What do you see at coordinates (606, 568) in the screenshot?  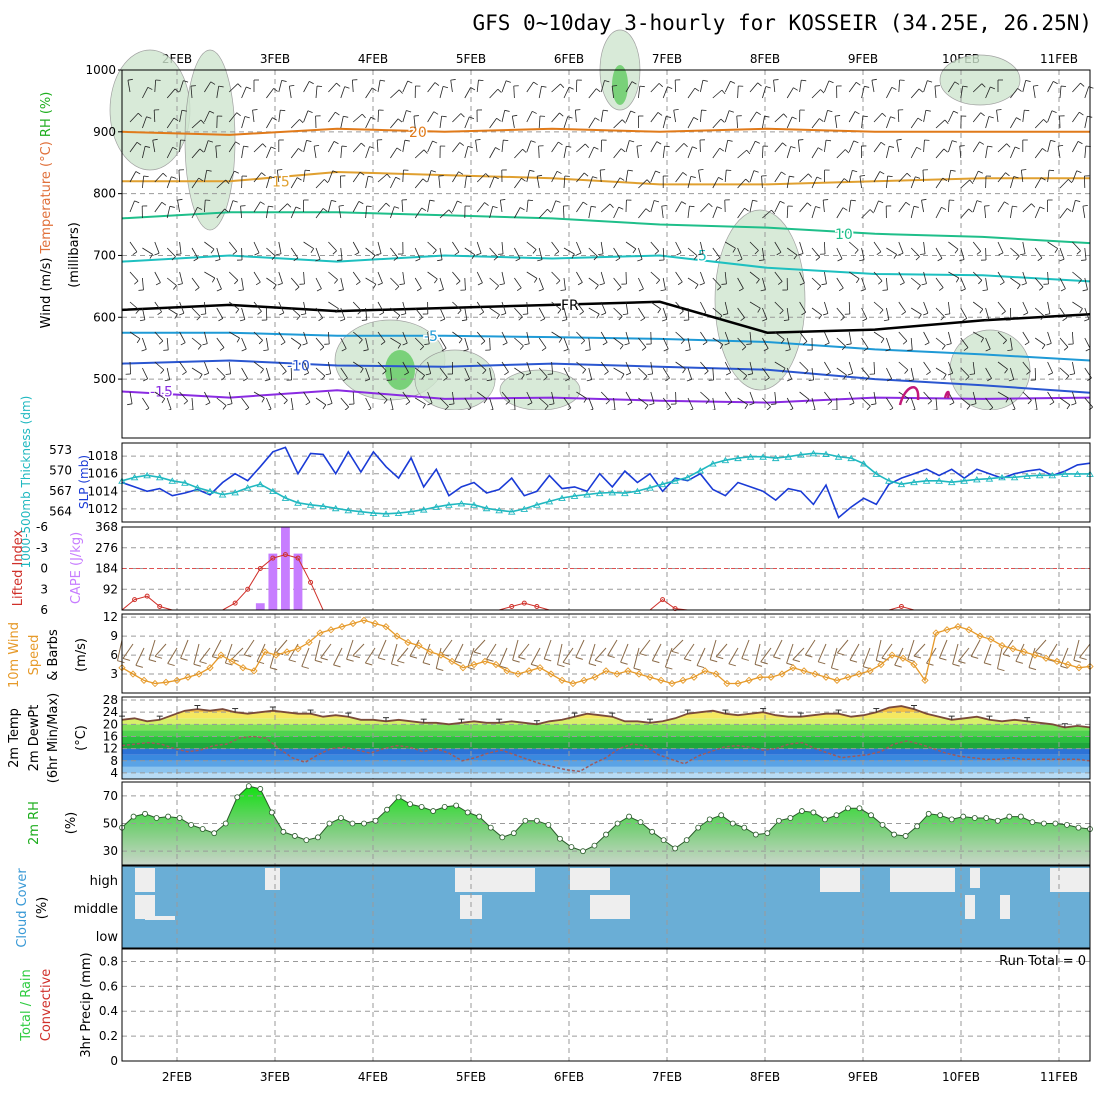 I see `panel-frame` at bounding box center [606, 568].